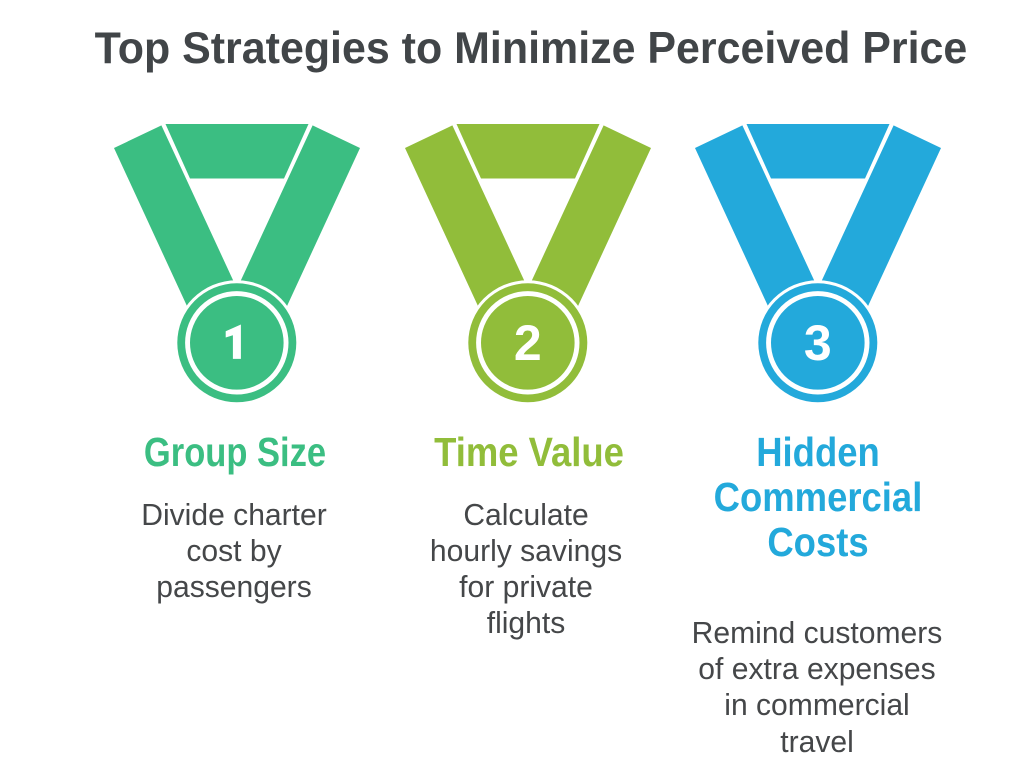 The height and width of the screenshot is (769, 1024). I want to click on svg-text: 2, so click(528, 343).